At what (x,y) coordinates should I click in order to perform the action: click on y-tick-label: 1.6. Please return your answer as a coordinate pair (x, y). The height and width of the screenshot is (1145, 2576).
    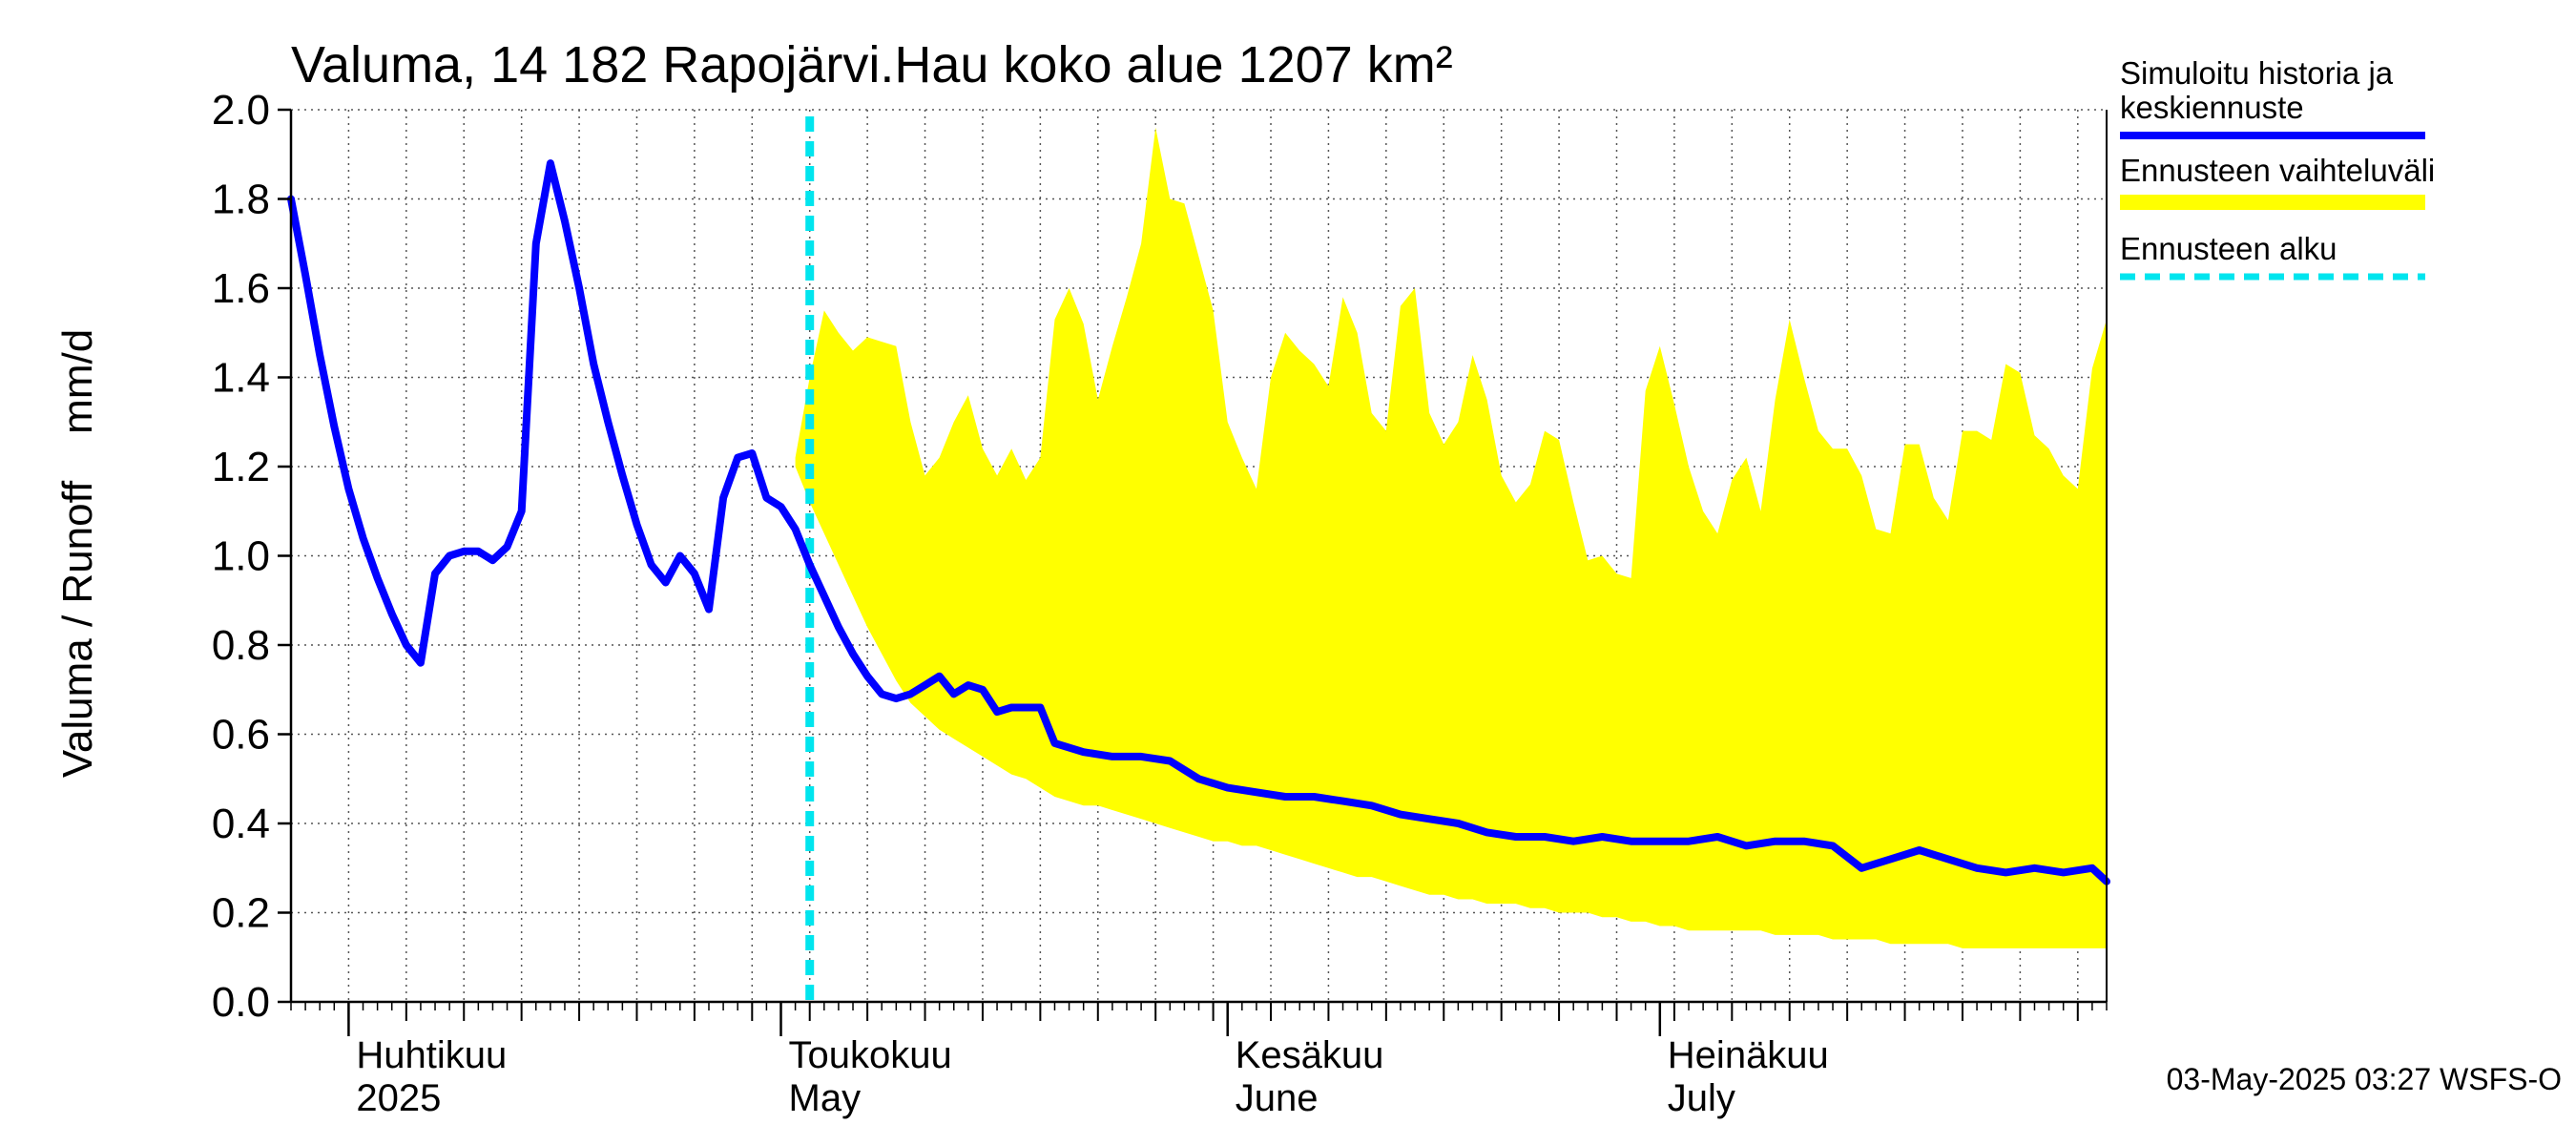
    Looking at the image, I should click on (241, 288).